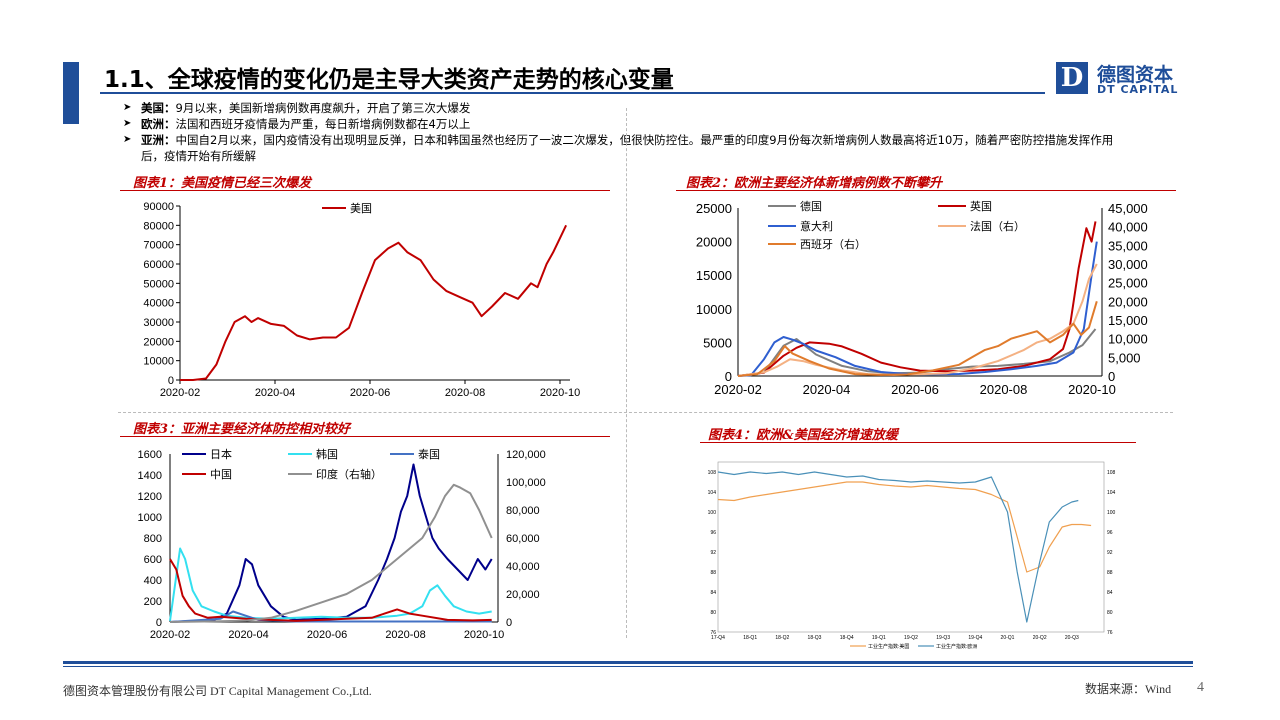 The width and height of the screenshot is (1280, 720). What do you see at coordinates (1138, 89) in the screenshot?
I see `logo-text-en: DT CAPITAL` at bounding box center [1138, 89].